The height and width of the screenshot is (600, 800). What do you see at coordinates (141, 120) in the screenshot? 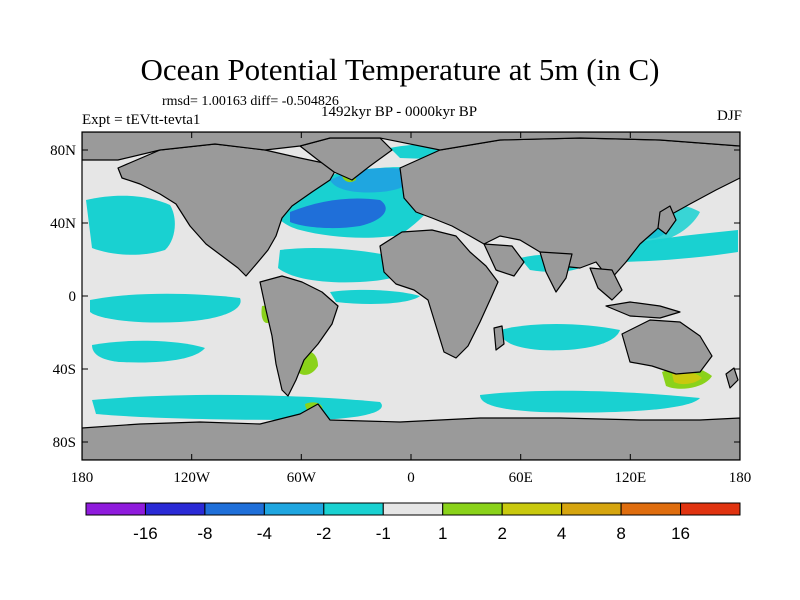
I see `experiment-label: Expt = tEVtt-tevta1` at bounding box center [141, 120].